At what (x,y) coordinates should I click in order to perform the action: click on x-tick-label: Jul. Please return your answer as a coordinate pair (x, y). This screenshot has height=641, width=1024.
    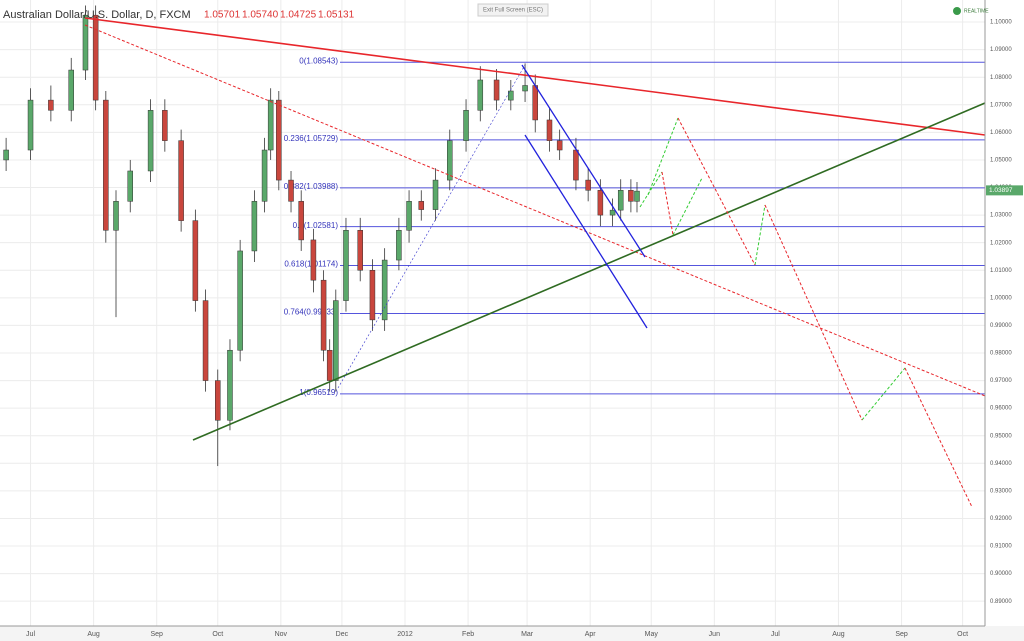
    Looking at the image, I should click on (30, 634).